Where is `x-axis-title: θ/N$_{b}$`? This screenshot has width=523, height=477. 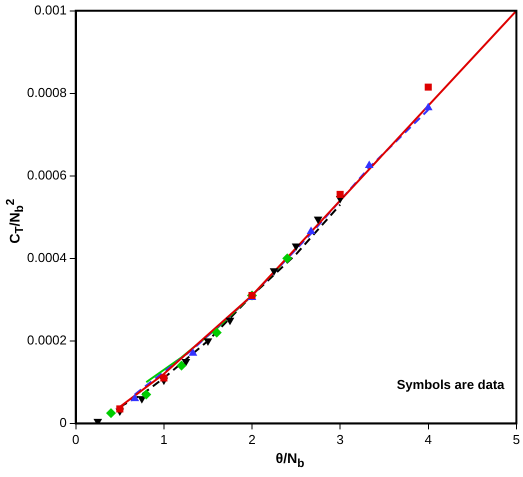 x-axis-title: θ/N$_{b}$ is located at coordinates (290, 460).